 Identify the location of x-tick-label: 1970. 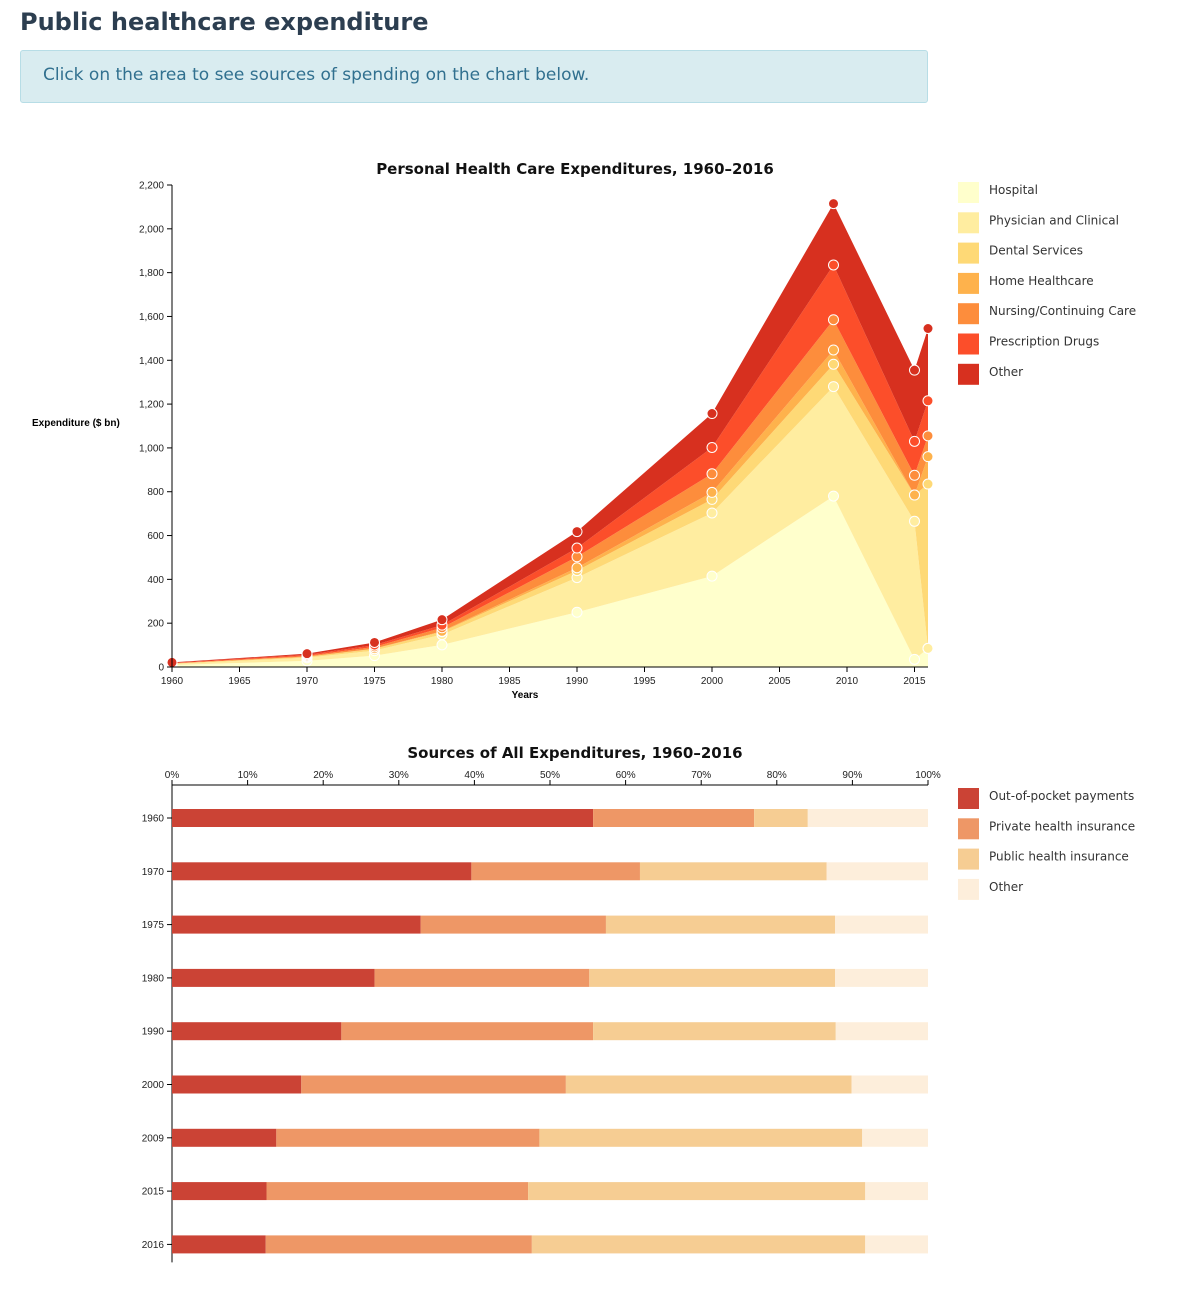
(307, 681).